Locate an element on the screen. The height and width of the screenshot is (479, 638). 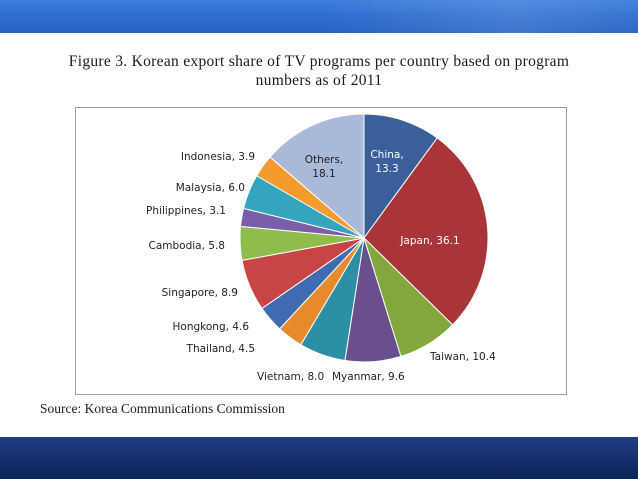
slice-label-taiwan: Taiwan, 10.4 is located at coordinates (462, 357).